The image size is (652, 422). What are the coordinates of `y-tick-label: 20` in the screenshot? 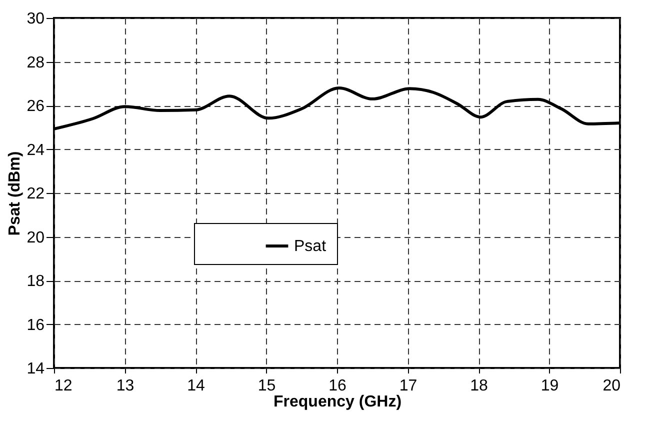 It's located at (35, 237).